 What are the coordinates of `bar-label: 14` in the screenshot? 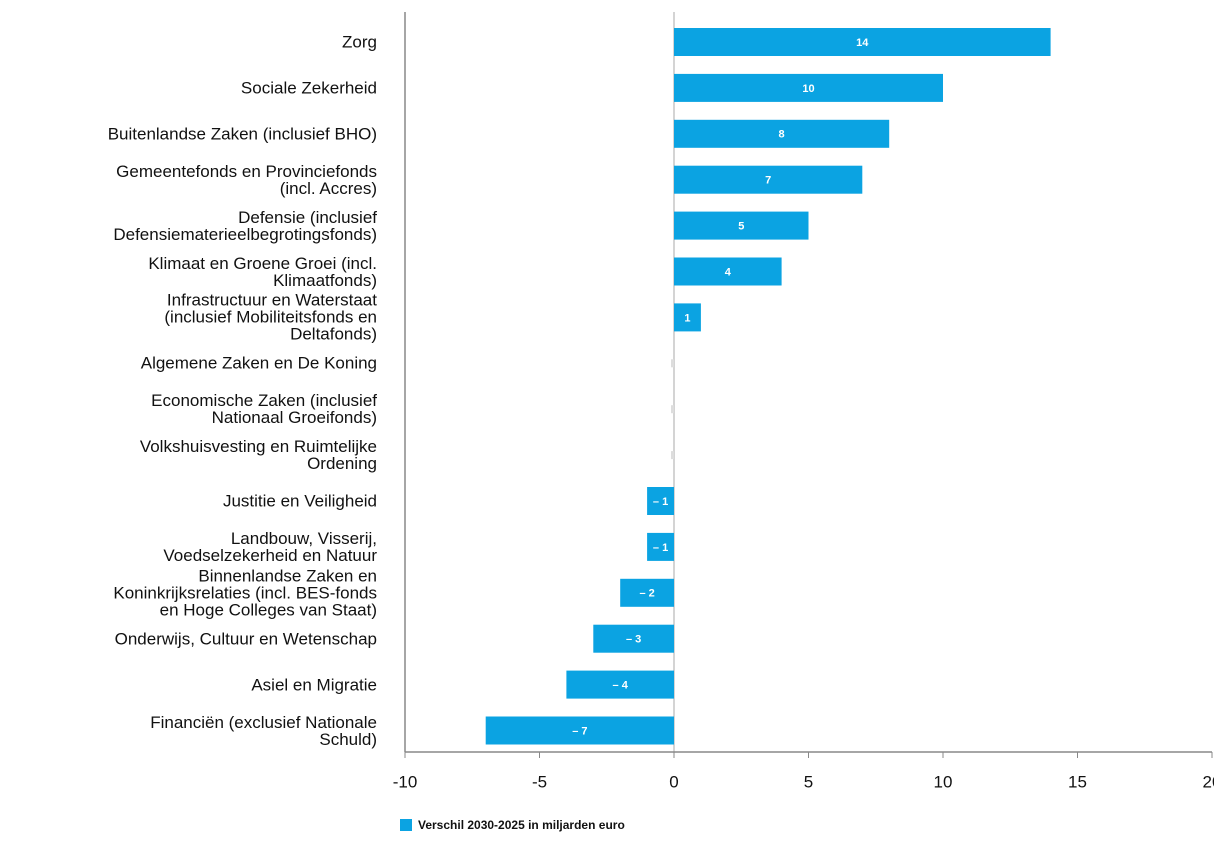 It's located at (862, 43).